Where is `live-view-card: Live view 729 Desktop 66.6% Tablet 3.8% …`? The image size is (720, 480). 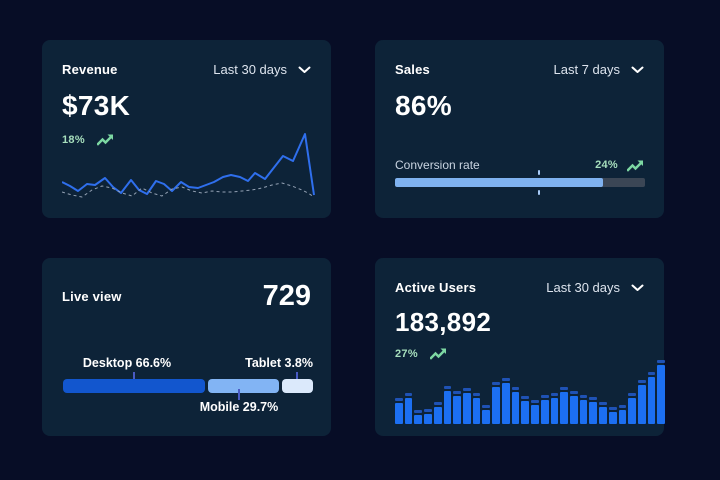
live-view-card: Live view 729 Desktop 66.6% Tablet 3.8% … is located at coordinates (186, 347).